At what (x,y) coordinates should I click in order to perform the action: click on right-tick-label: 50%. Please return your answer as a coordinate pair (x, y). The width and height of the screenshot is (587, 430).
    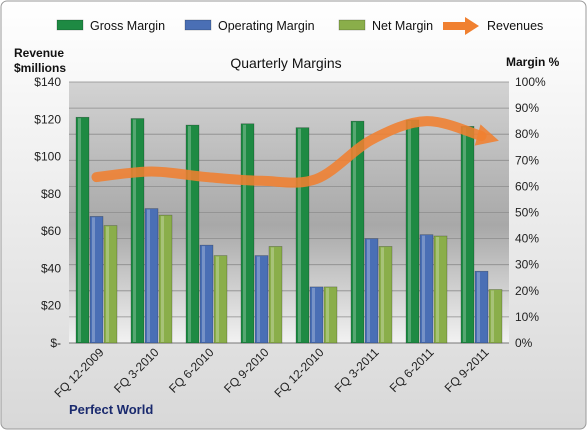
    Looking at the image, I should click on (527, 213).